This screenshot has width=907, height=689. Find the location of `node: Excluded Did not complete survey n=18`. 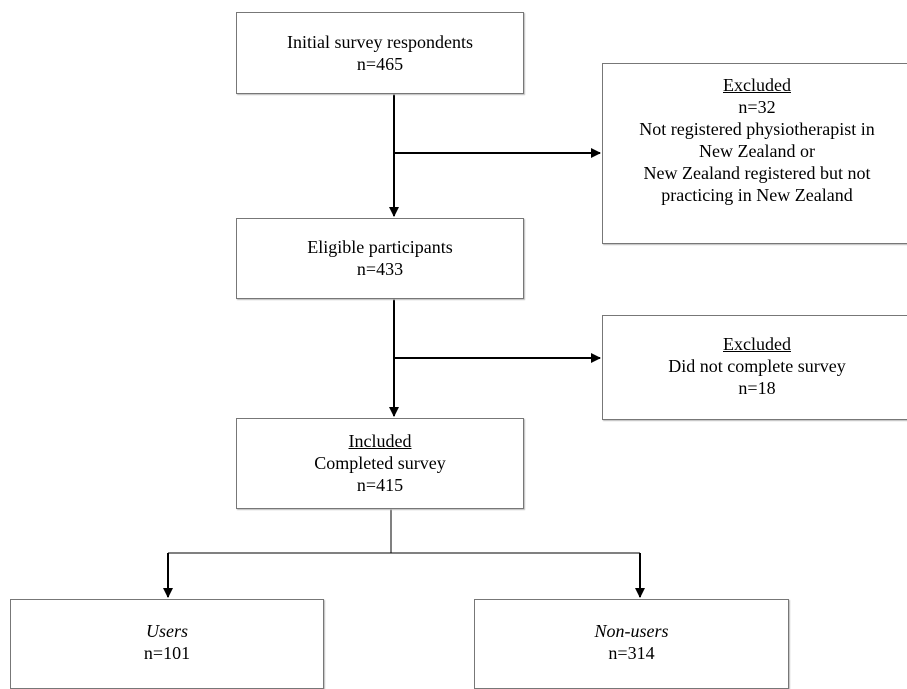

node: Excluded Did not complete survey n=18 is located at coordinates (754, 367).